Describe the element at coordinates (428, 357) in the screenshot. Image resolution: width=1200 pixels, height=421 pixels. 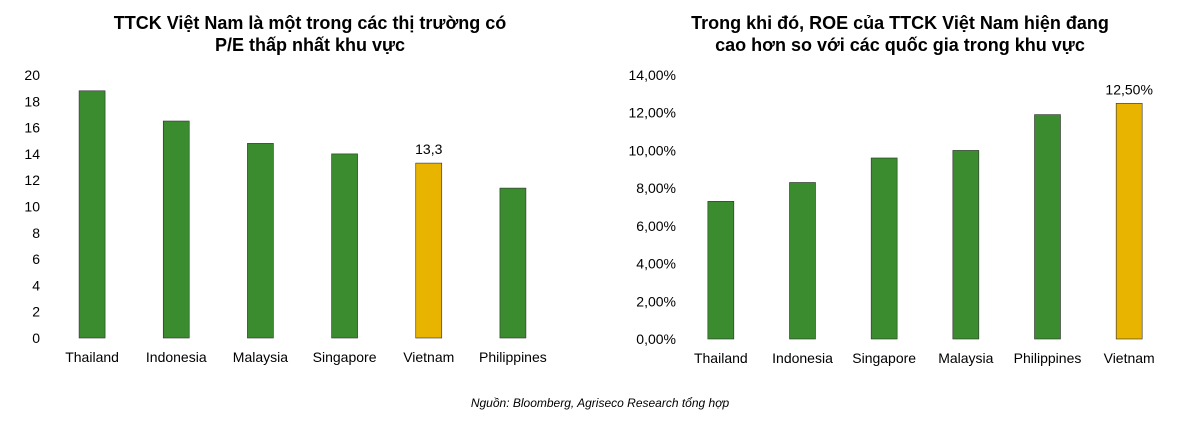
I see `pe-x-tick-label: Vietnam` at that location.